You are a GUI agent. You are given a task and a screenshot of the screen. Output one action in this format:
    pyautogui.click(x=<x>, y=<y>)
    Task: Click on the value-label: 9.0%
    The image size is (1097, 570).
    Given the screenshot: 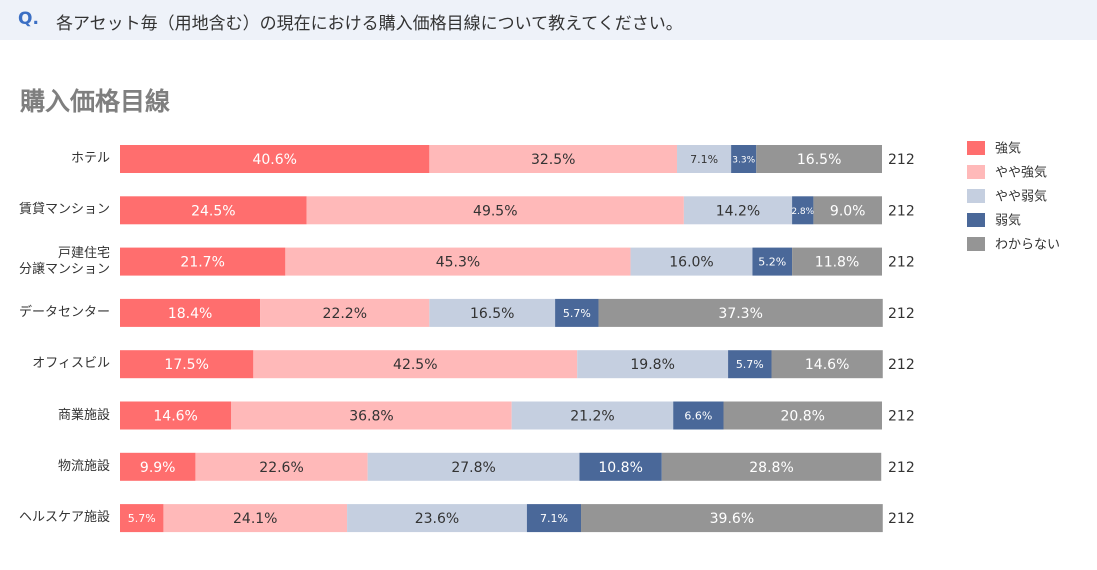 What is the action you would take?
    pyautogui.click(x=848, y=211)
    